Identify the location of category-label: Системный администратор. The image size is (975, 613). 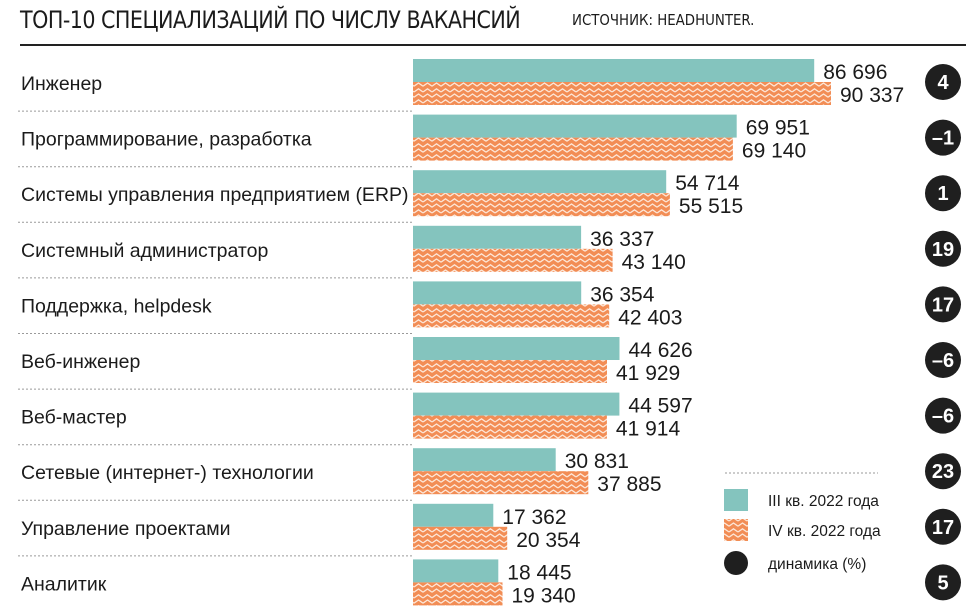
(144, 251).